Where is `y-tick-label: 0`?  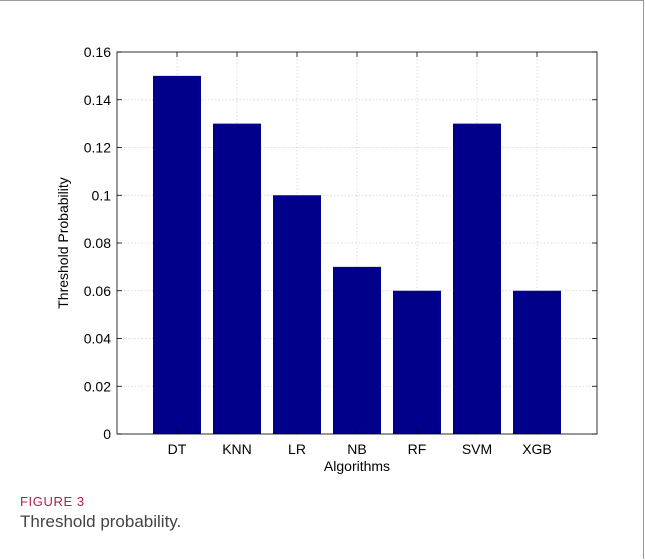
y-tick-label: 0 is located at coordinates (107, 434).